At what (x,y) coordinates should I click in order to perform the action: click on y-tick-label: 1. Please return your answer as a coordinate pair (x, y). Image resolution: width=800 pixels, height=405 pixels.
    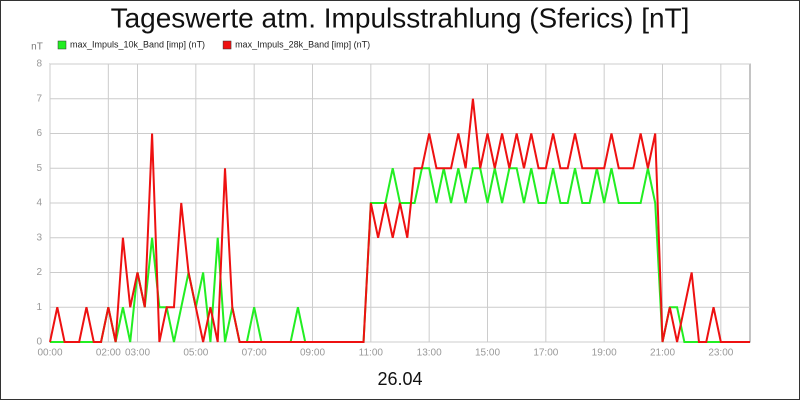
    Looking at the image, I should click on (39, 307).